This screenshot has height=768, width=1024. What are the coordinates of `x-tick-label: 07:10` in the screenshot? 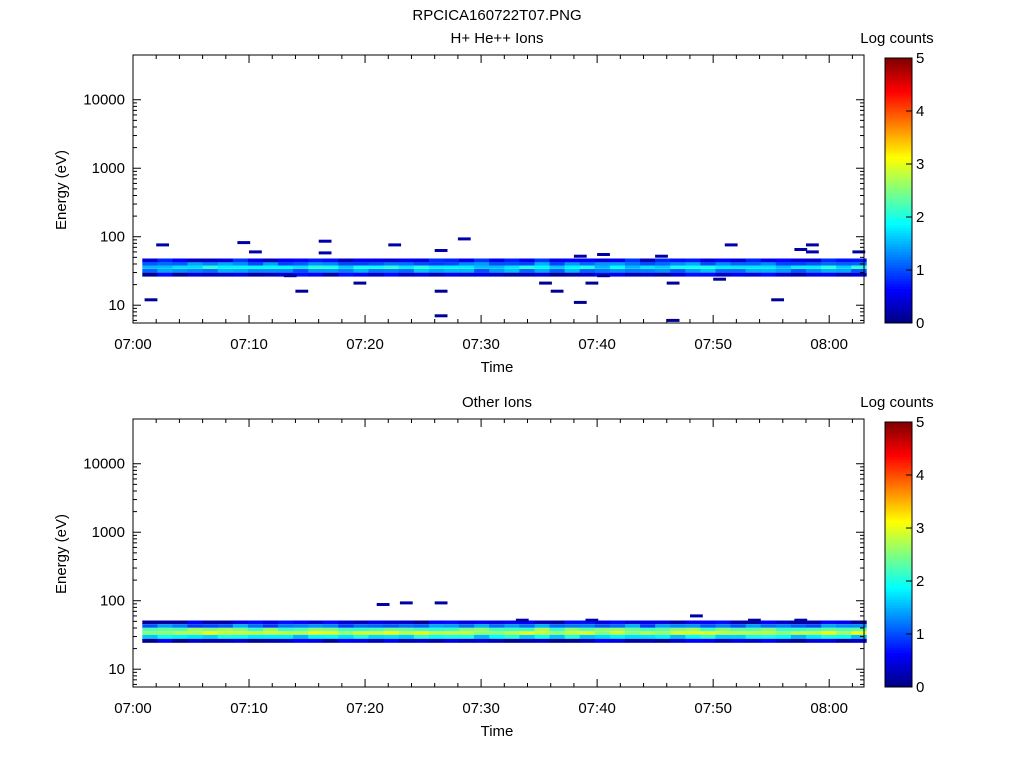 It's located at (249, 344).